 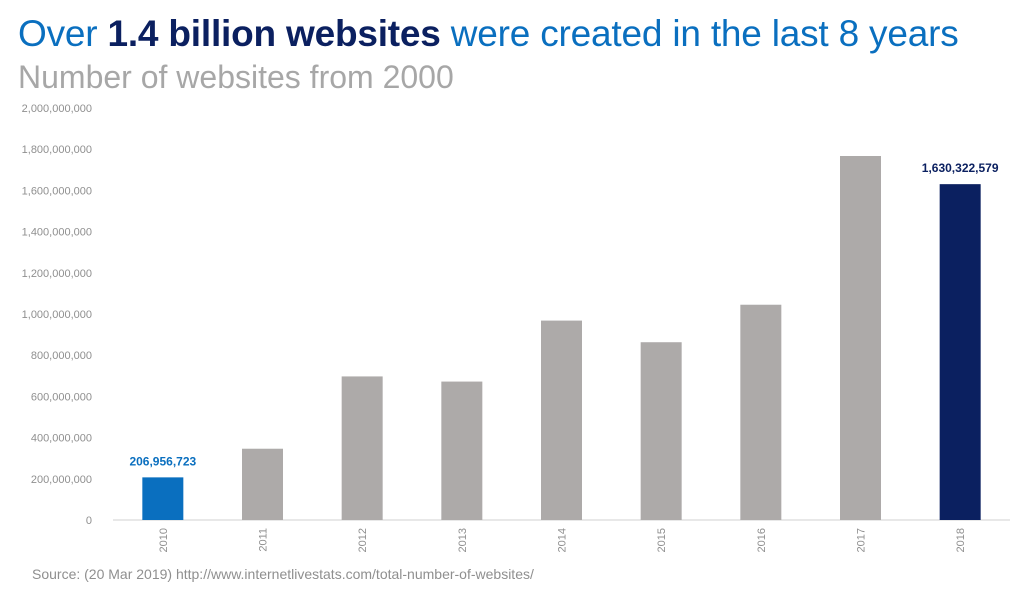 What do you see at coordinates (264, 540) in the screenshot?
I see `x-tick-label: 2011` at bounding box center [264, 540].